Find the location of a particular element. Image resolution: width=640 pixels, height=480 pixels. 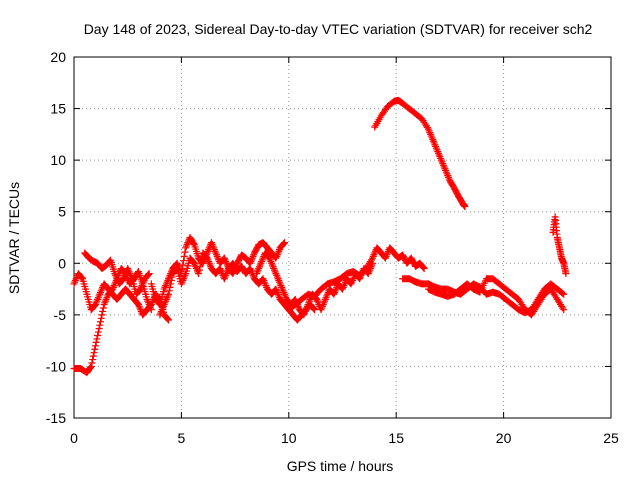

y-tick-label: 5 is located at coordinates (62, 212).